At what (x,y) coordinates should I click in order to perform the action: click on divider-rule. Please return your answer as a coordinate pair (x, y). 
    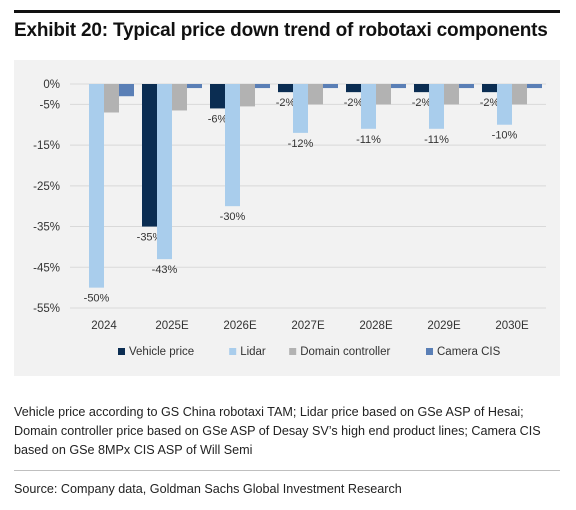
    Looking at the image, I should click on (287, 470).